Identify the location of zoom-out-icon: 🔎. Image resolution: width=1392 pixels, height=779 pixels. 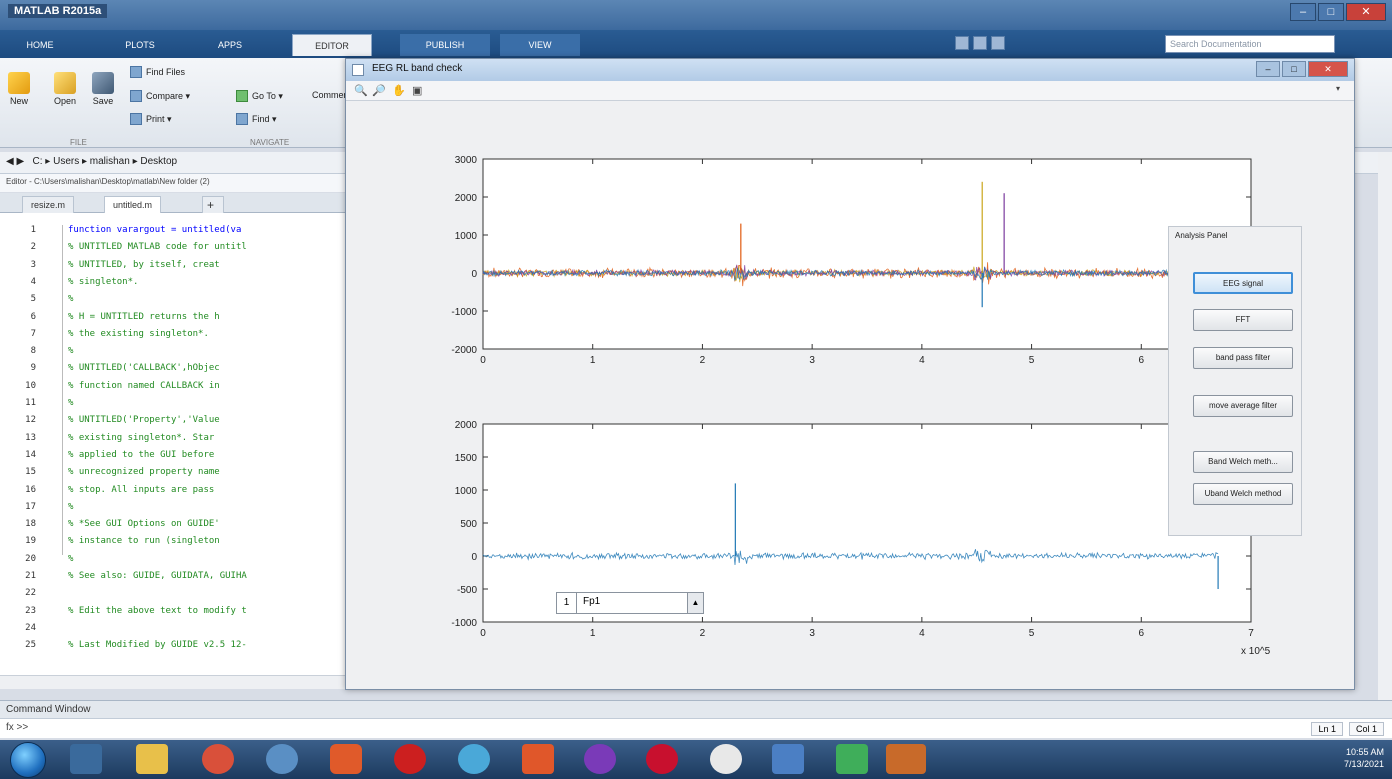
(379, 91).